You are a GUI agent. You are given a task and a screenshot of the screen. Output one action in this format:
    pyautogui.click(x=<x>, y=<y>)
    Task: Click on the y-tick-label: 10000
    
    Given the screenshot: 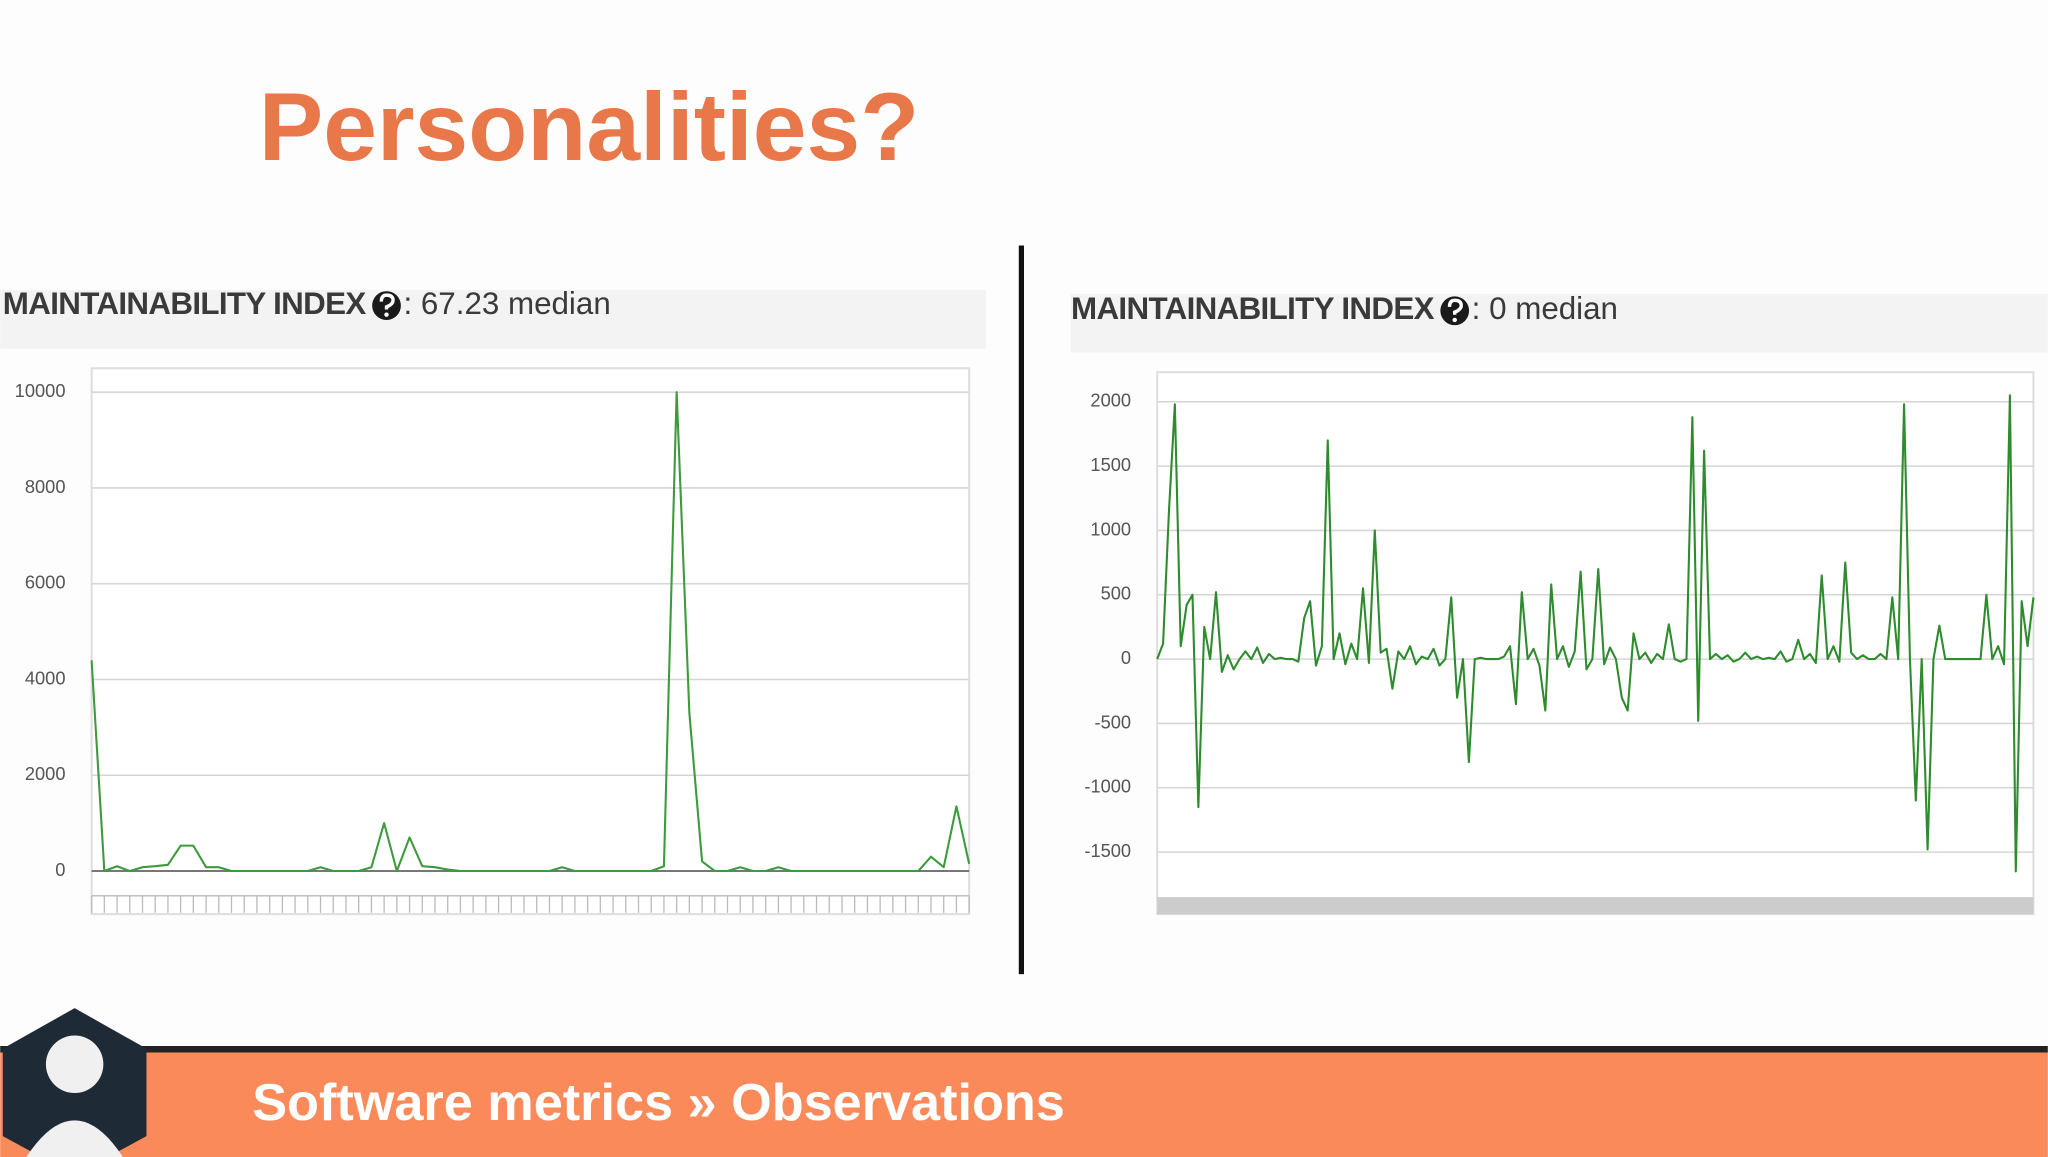 What is the action you would take?
    pyautogui.click(x=40, y=390)
    